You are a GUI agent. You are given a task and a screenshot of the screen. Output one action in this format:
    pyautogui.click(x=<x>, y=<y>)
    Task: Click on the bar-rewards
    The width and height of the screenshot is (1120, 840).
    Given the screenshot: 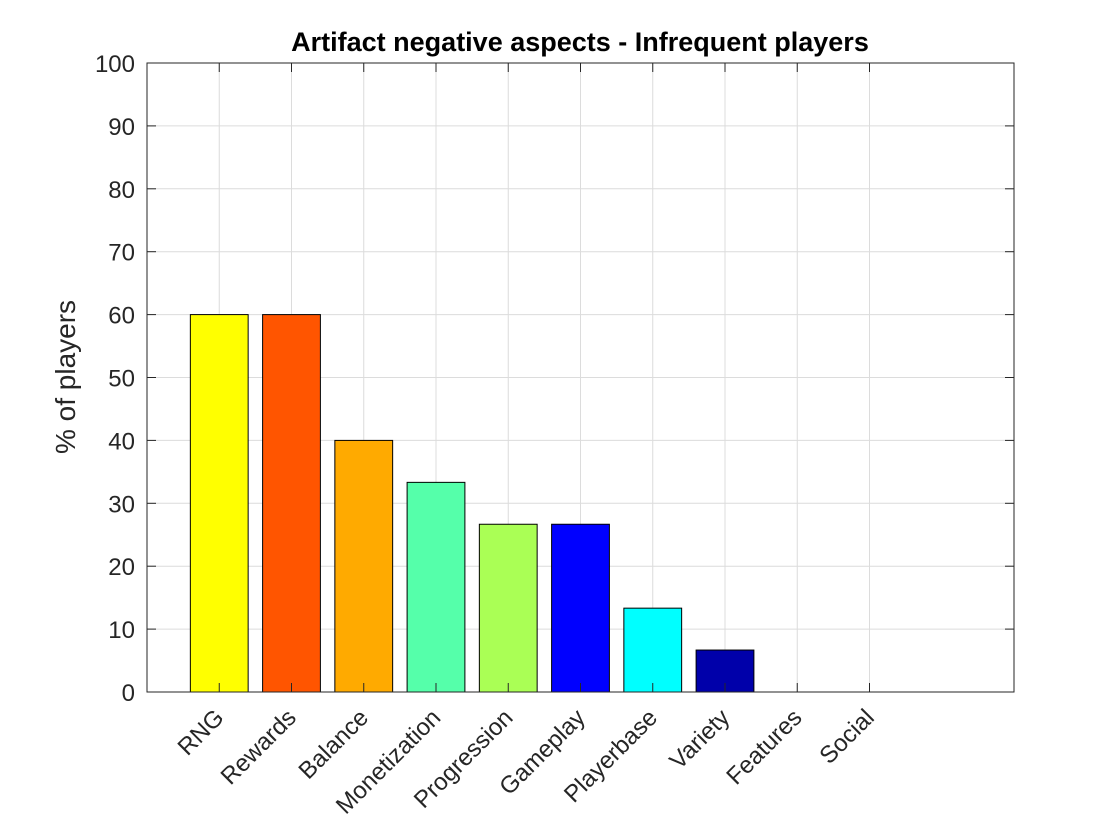 What is the action you would take?
    pyautogui.click(x=291, y=503)
    